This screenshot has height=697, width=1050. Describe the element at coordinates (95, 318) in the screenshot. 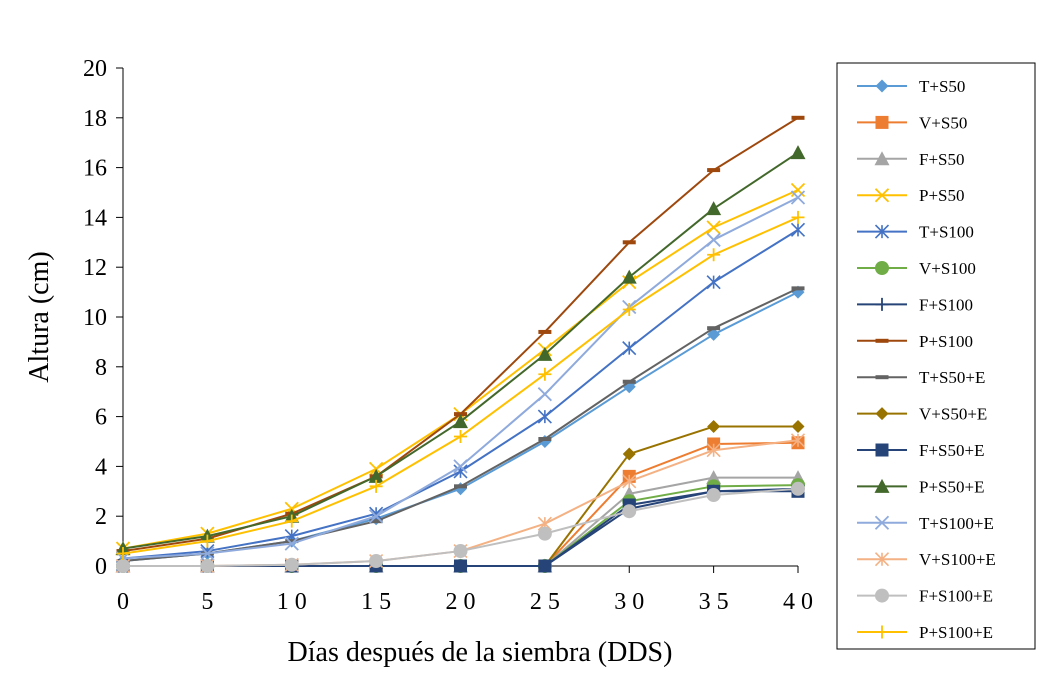

I see `y-tick-label: 10` at that location.